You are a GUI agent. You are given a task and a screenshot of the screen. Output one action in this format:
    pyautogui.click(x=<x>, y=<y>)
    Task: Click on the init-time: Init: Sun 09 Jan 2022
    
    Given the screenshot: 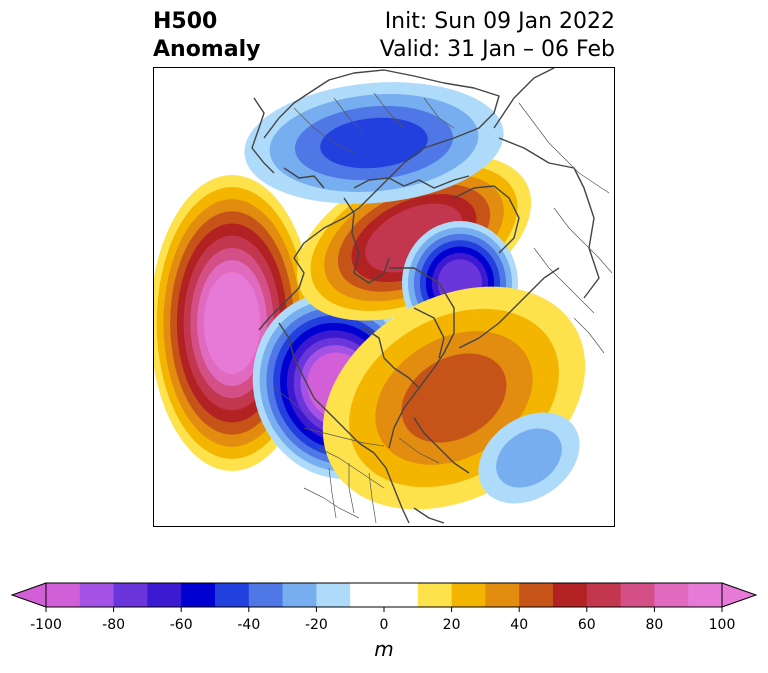 What is the action you would take?
    pyautogui.click(x=499, y=21)
    